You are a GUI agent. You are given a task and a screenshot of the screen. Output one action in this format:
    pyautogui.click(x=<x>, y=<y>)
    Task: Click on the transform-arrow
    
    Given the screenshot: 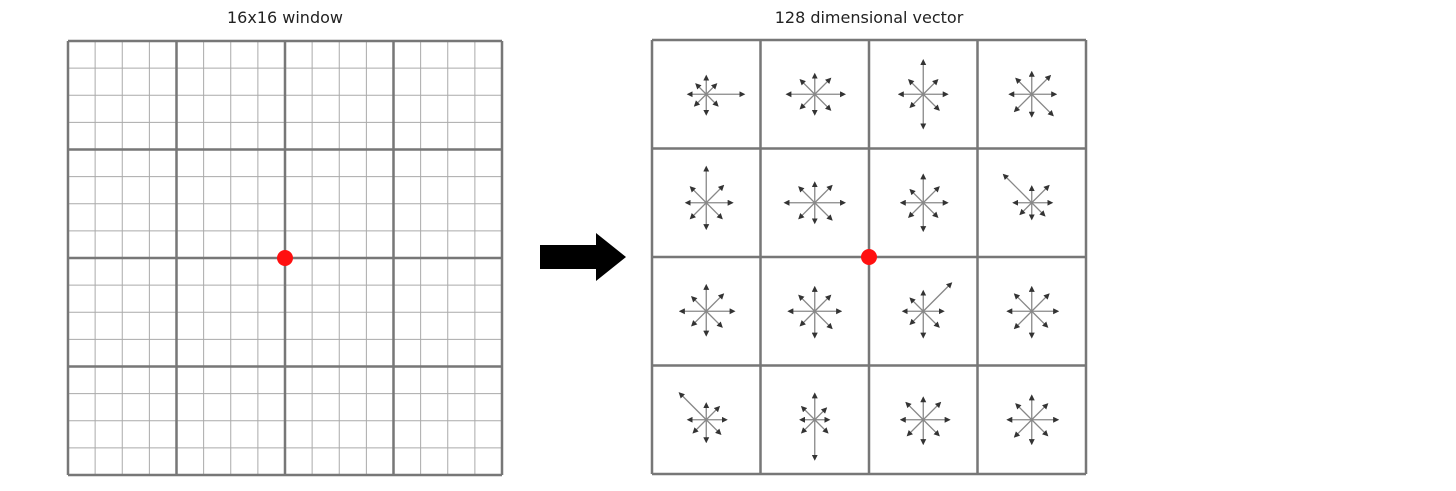 What is the action you would take?
    pyautogui.click(x=583, y=257)
    